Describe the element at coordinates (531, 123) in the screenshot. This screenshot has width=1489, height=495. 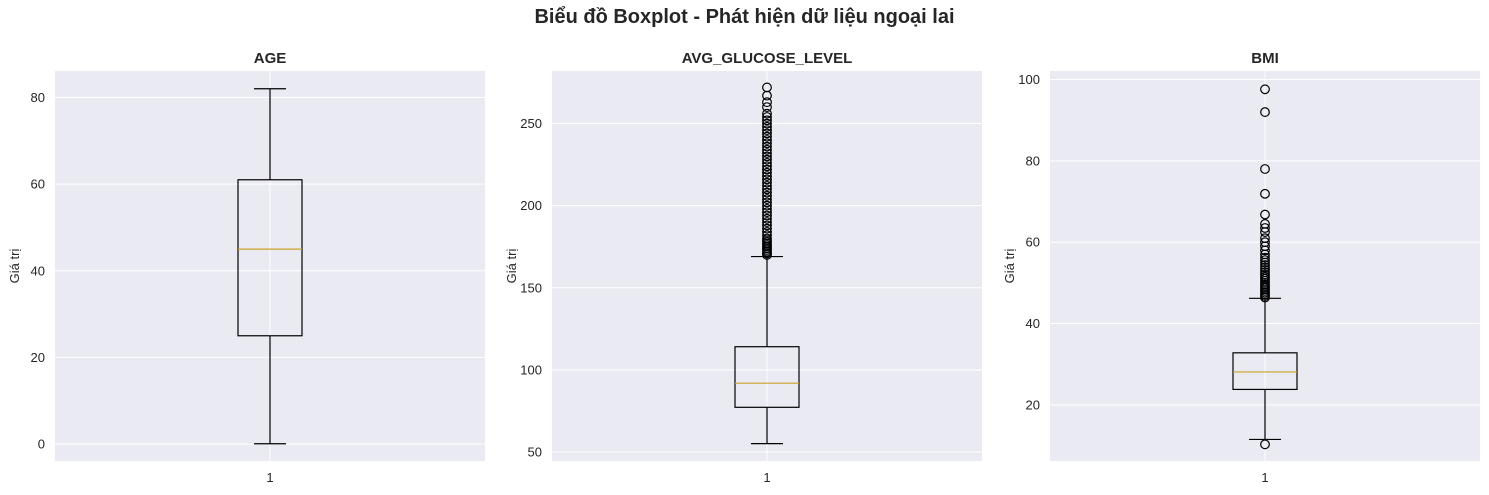
I see `y-tick-label: 250` at that location.